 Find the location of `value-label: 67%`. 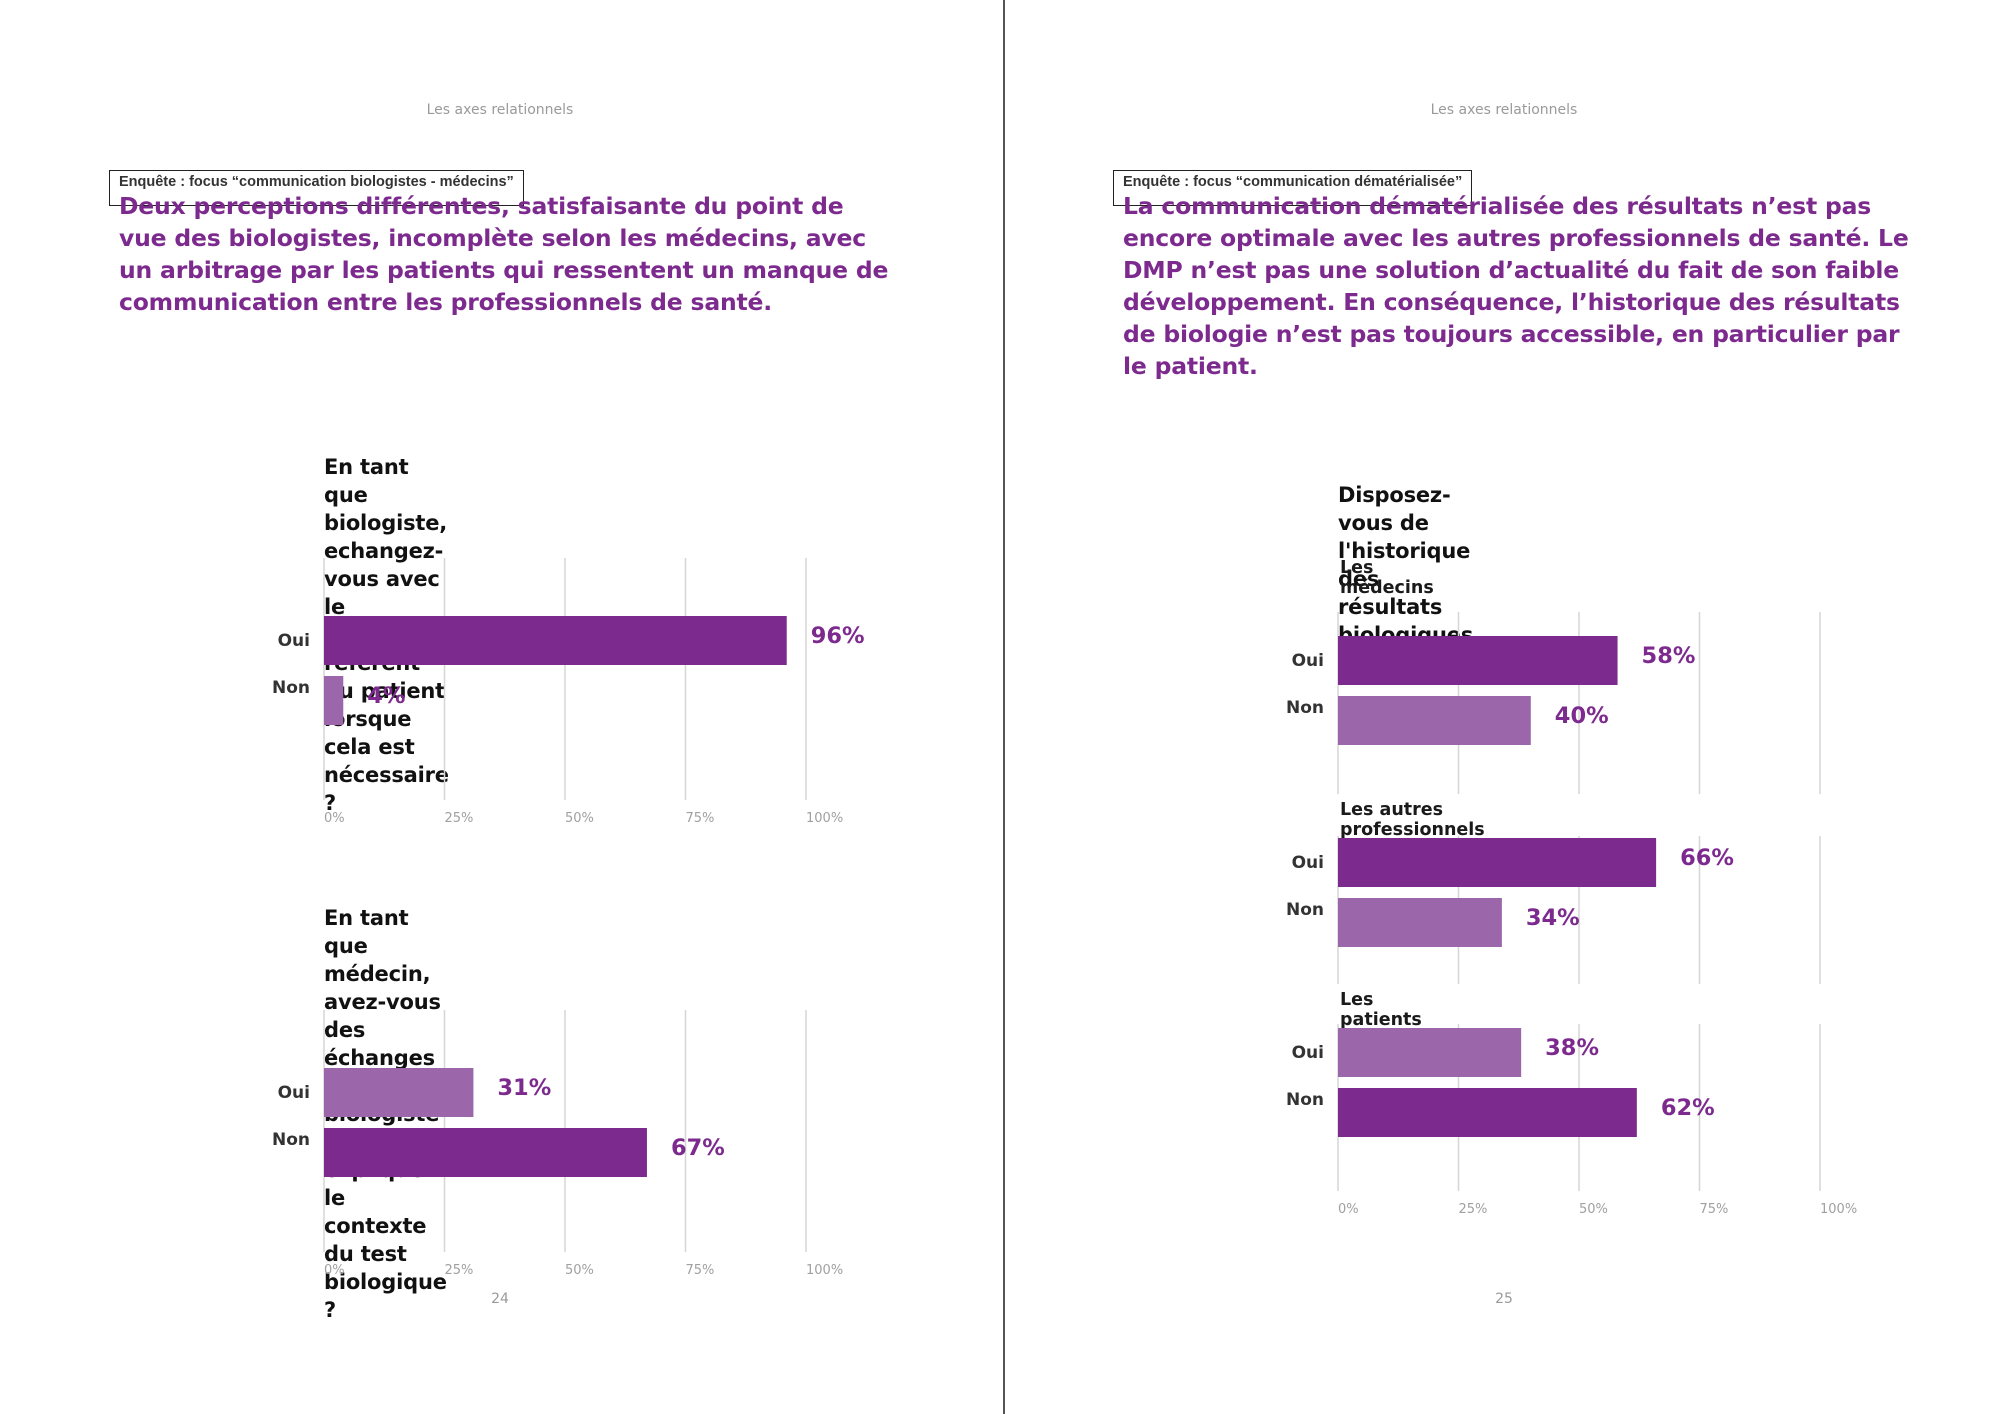

value-label: 67% is located at coordinates (698, 1148).